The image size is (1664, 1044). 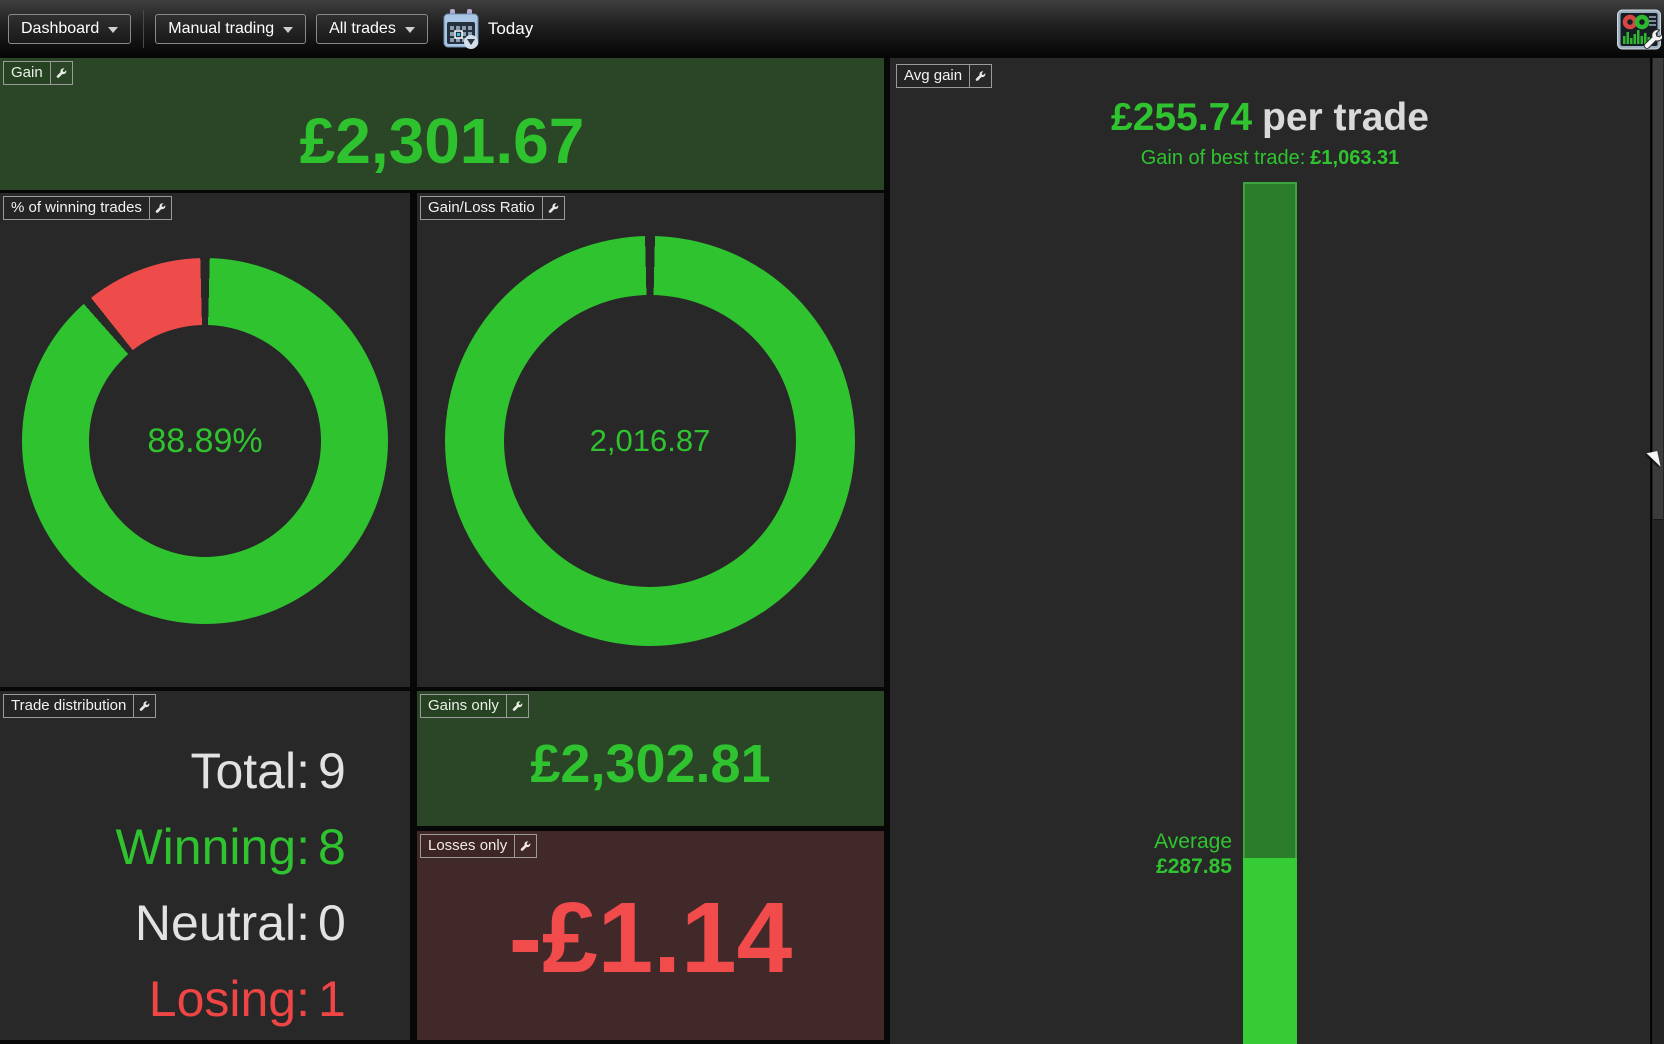 What do you see at coordinates (1270, 951) in the screenshot?
I see `bar-below-average-segment` at bounding box center [1270, 951].